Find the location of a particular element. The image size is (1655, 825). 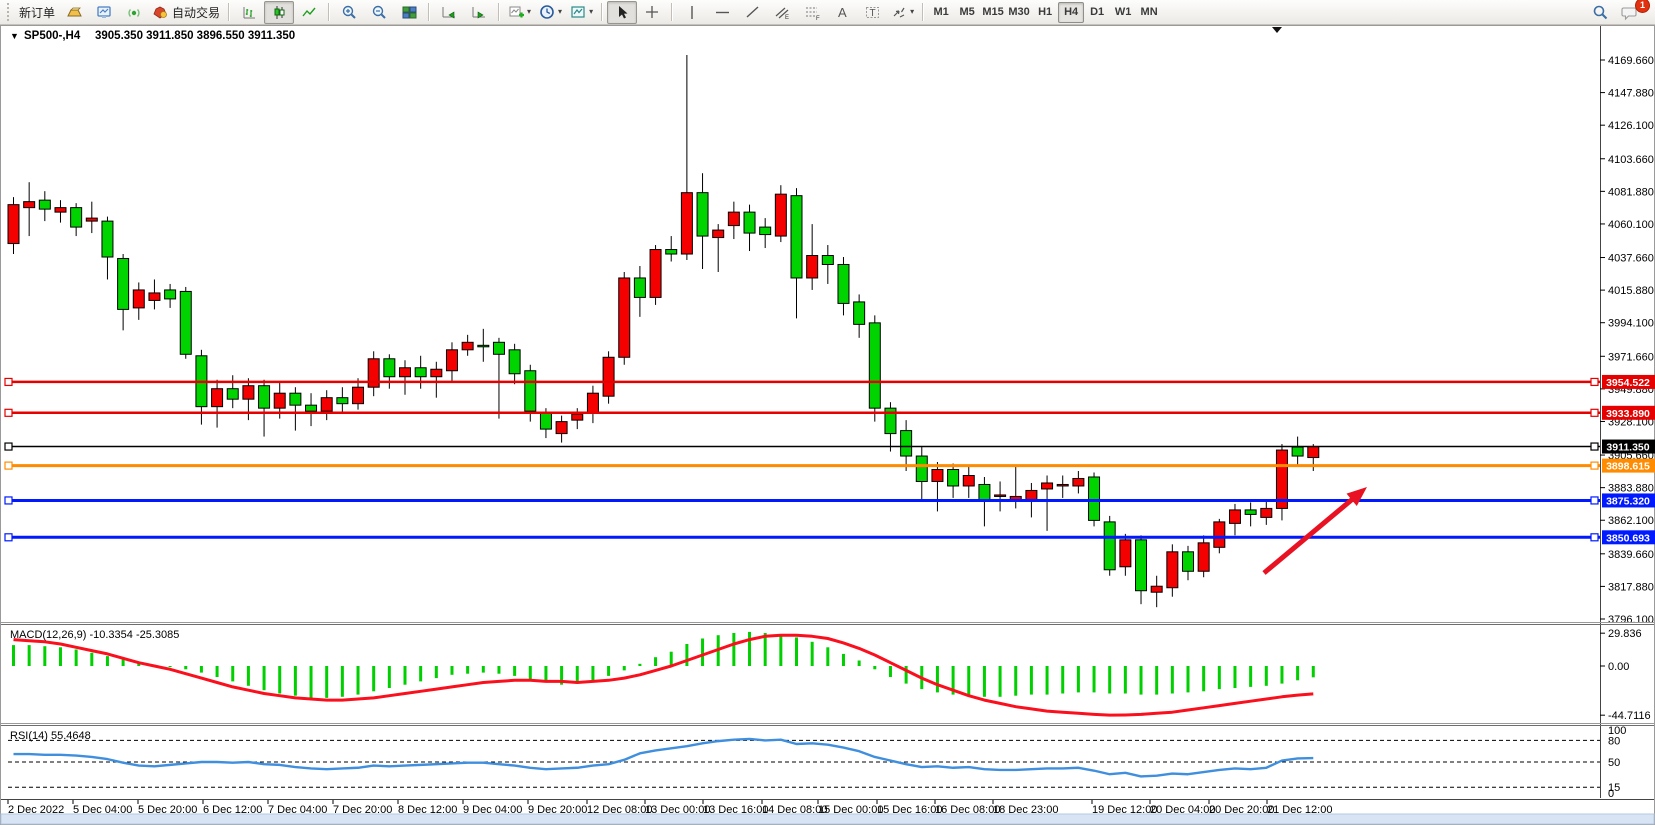

timeframe-button-H1: H1 is located at coordinates (1045, 12).